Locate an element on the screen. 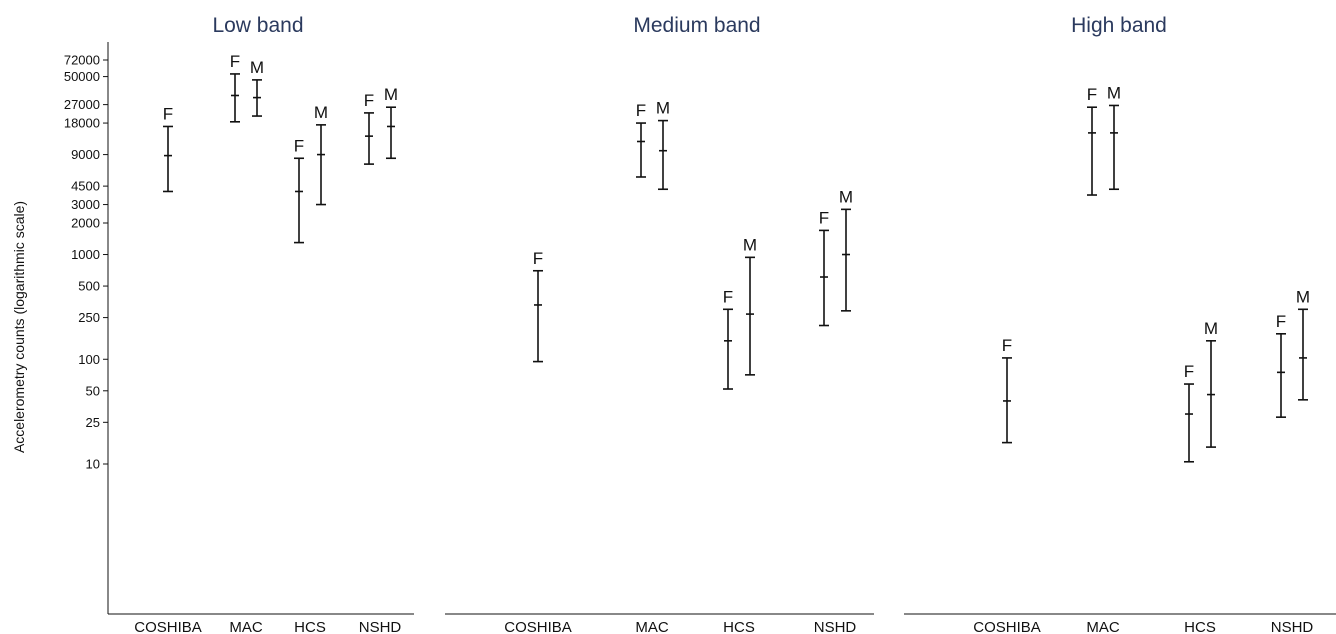 The image size is (1336, 634). panel-title: Medium band is located at coordinates (696, 25).